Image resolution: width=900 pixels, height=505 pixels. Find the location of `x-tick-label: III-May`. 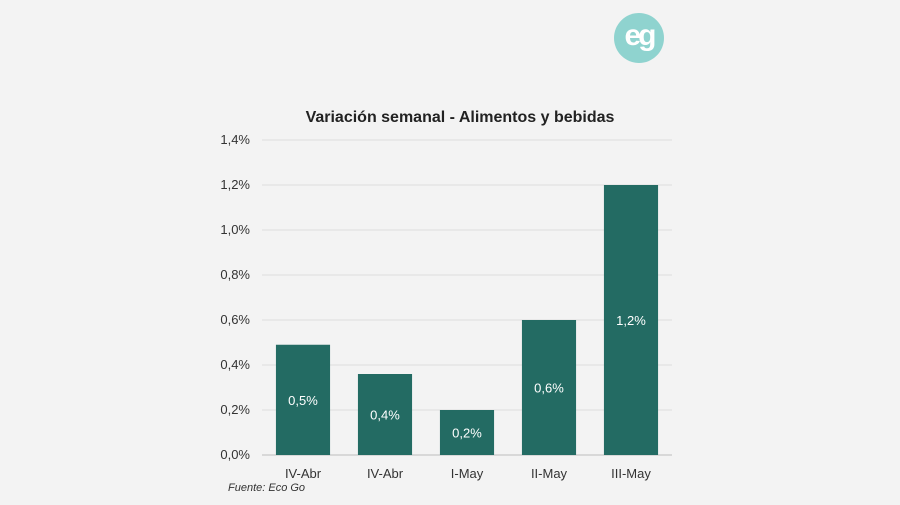

x-tick-label: III-May is located at coordinates (631, 473).